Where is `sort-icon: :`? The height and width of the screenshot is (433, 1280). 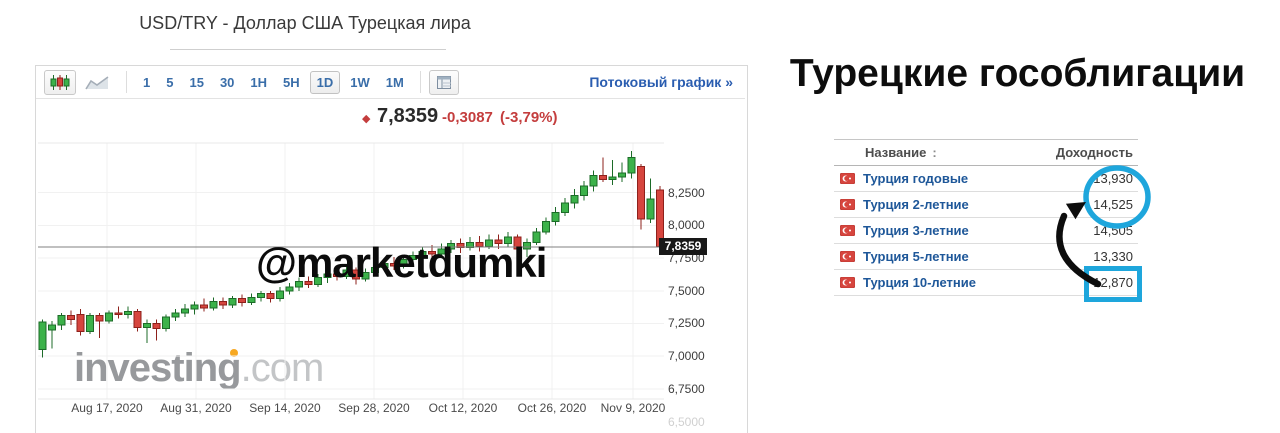 sort-icon: : is located at coordinates (934, 152).